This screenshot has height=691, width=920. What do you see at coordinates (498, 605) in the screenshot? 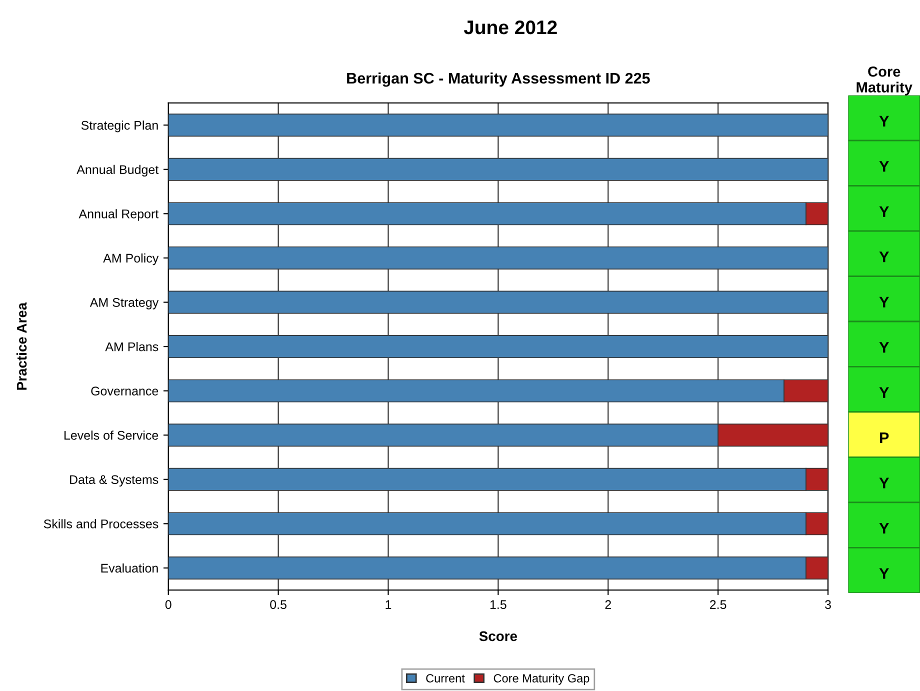
I see `x-tick-label: 1.5` at bounding box center [498, 605].